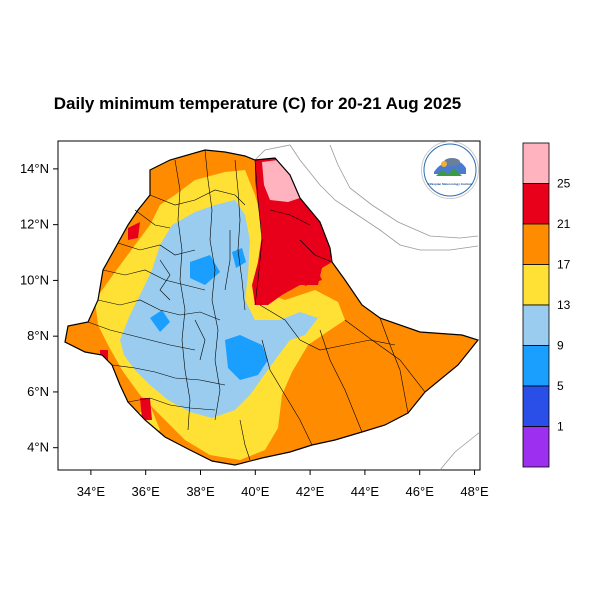 This screenshot has height=600, width=600. I want to click on legend-level-label: 21, so click(564, 224).